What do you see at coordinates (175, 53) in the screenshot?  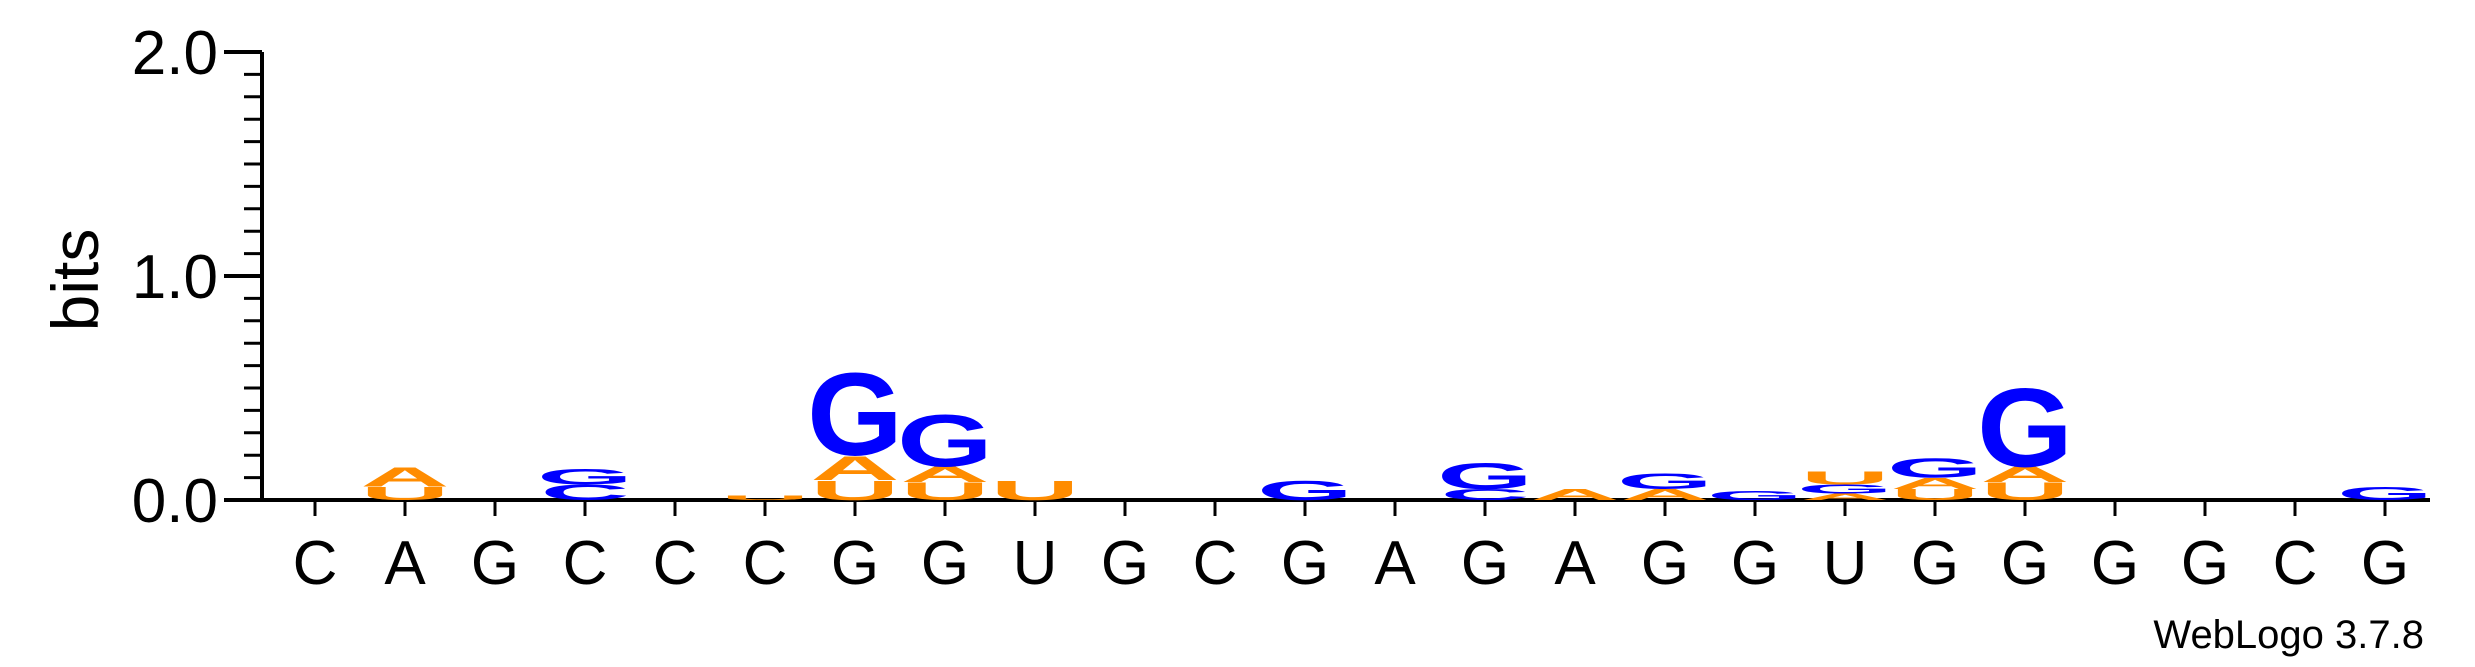 I see `y-tick-label: 2.0` at bounding box center [175, 53].